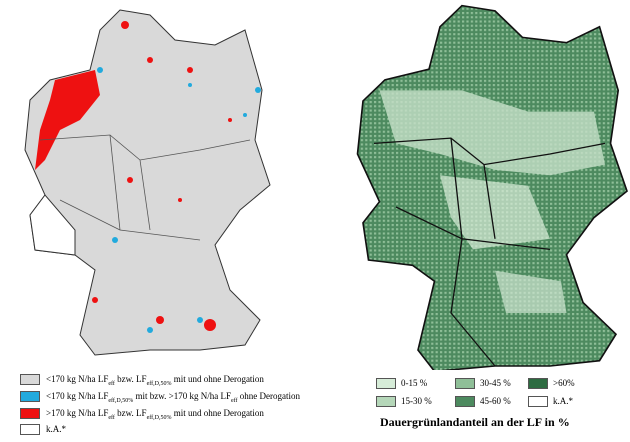 The height and width of the screenshot is (442, 630). What do you see at coordinates (564, 383) in the screenshot?
I see `legend-label: >60%` at bounding box center [564, 383].